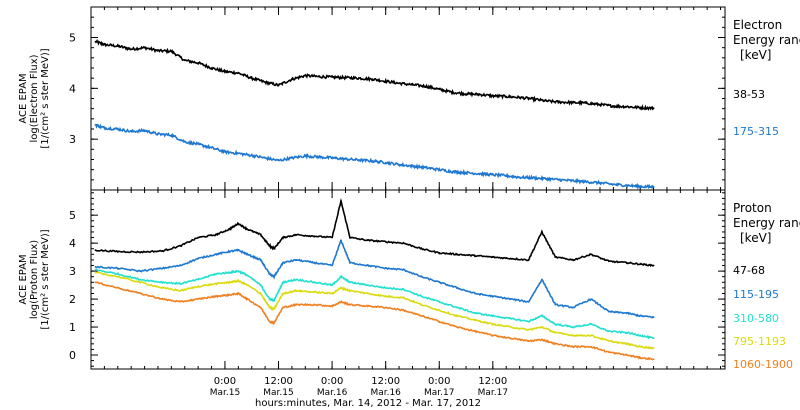 This screenshot has height=410, width=800. What do you see at coordinates (766, 40) in the screenshot?
I see `electron-legend-subtitle: Energy range` at bounding box center [766, 40].